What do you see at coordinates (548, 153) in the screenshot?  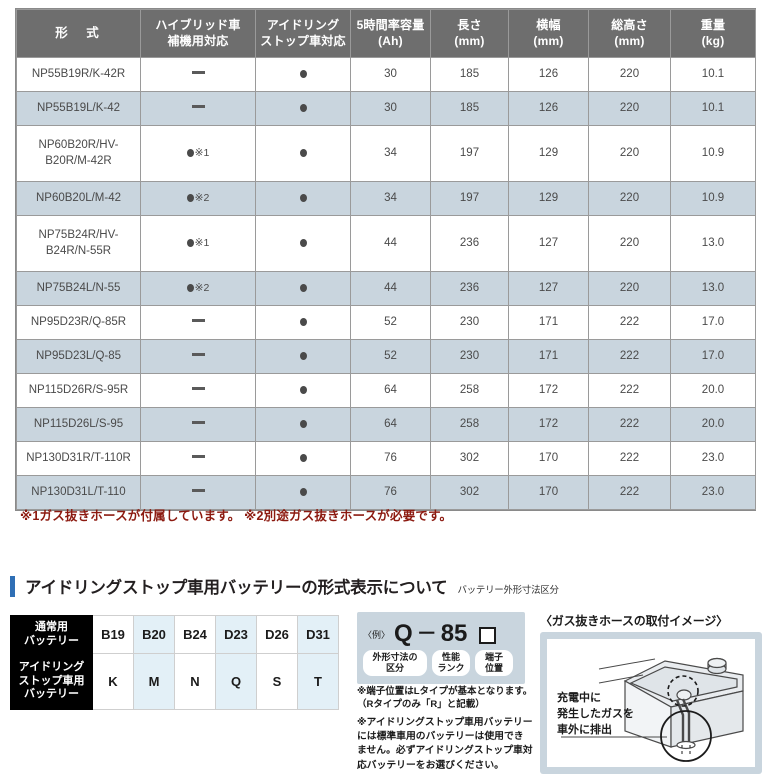 I see `cell-width: 129` at bounding box center [548, 153].